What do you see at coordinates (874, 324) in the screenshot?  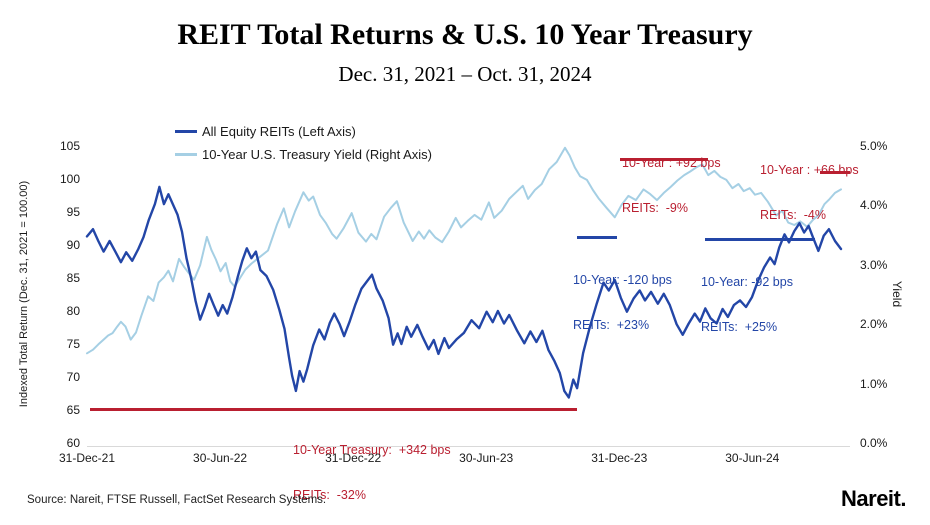 I see `right-axis-tick: 2.0%` at bounding box center [874, 324].